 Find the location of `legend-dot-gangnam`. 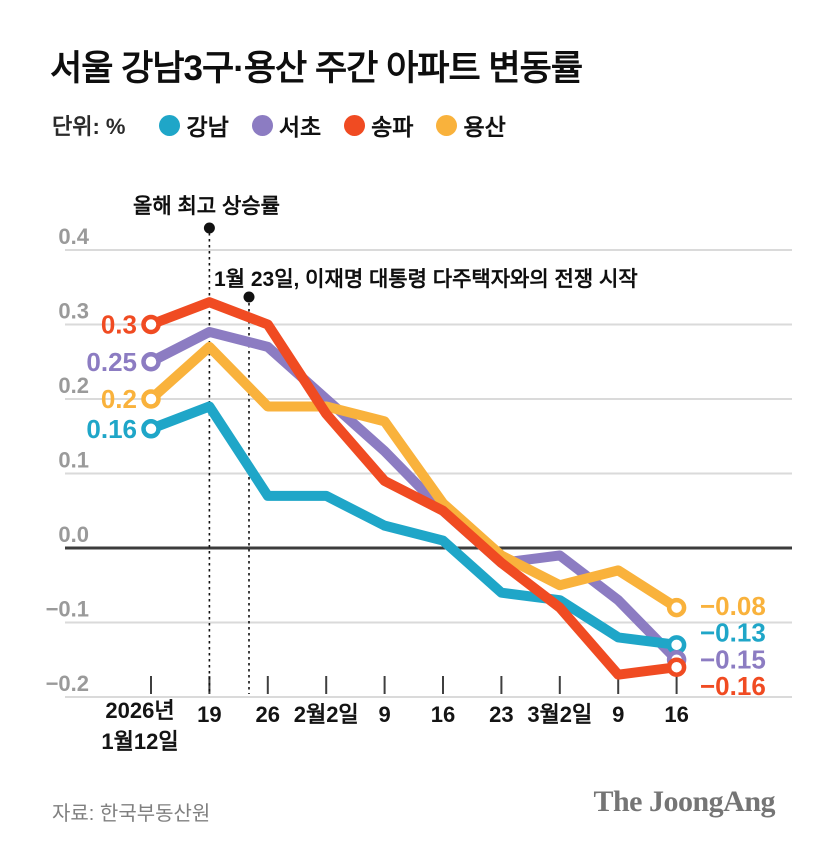

legend-dot-gangnam is located at coordinates (170, 125).